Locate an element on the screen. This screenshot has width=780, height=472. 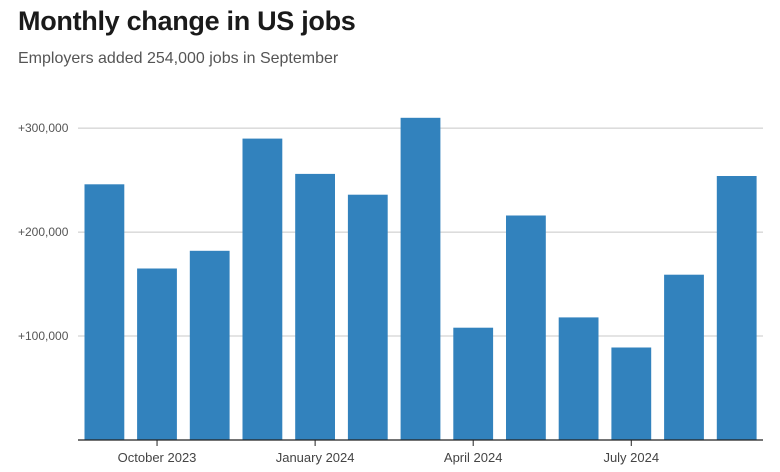
y-tick-label: +200,000 is located at coordinates (43, 232).